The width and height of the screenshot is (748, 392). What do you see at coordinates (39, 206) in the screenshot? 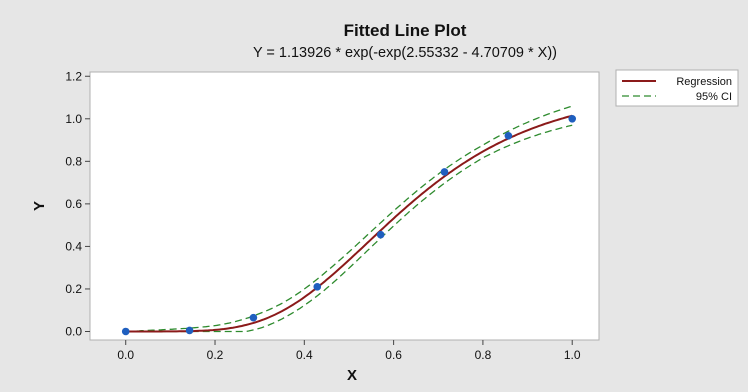
I see `y-axis-label: Y` at bounding box center [39, 206].